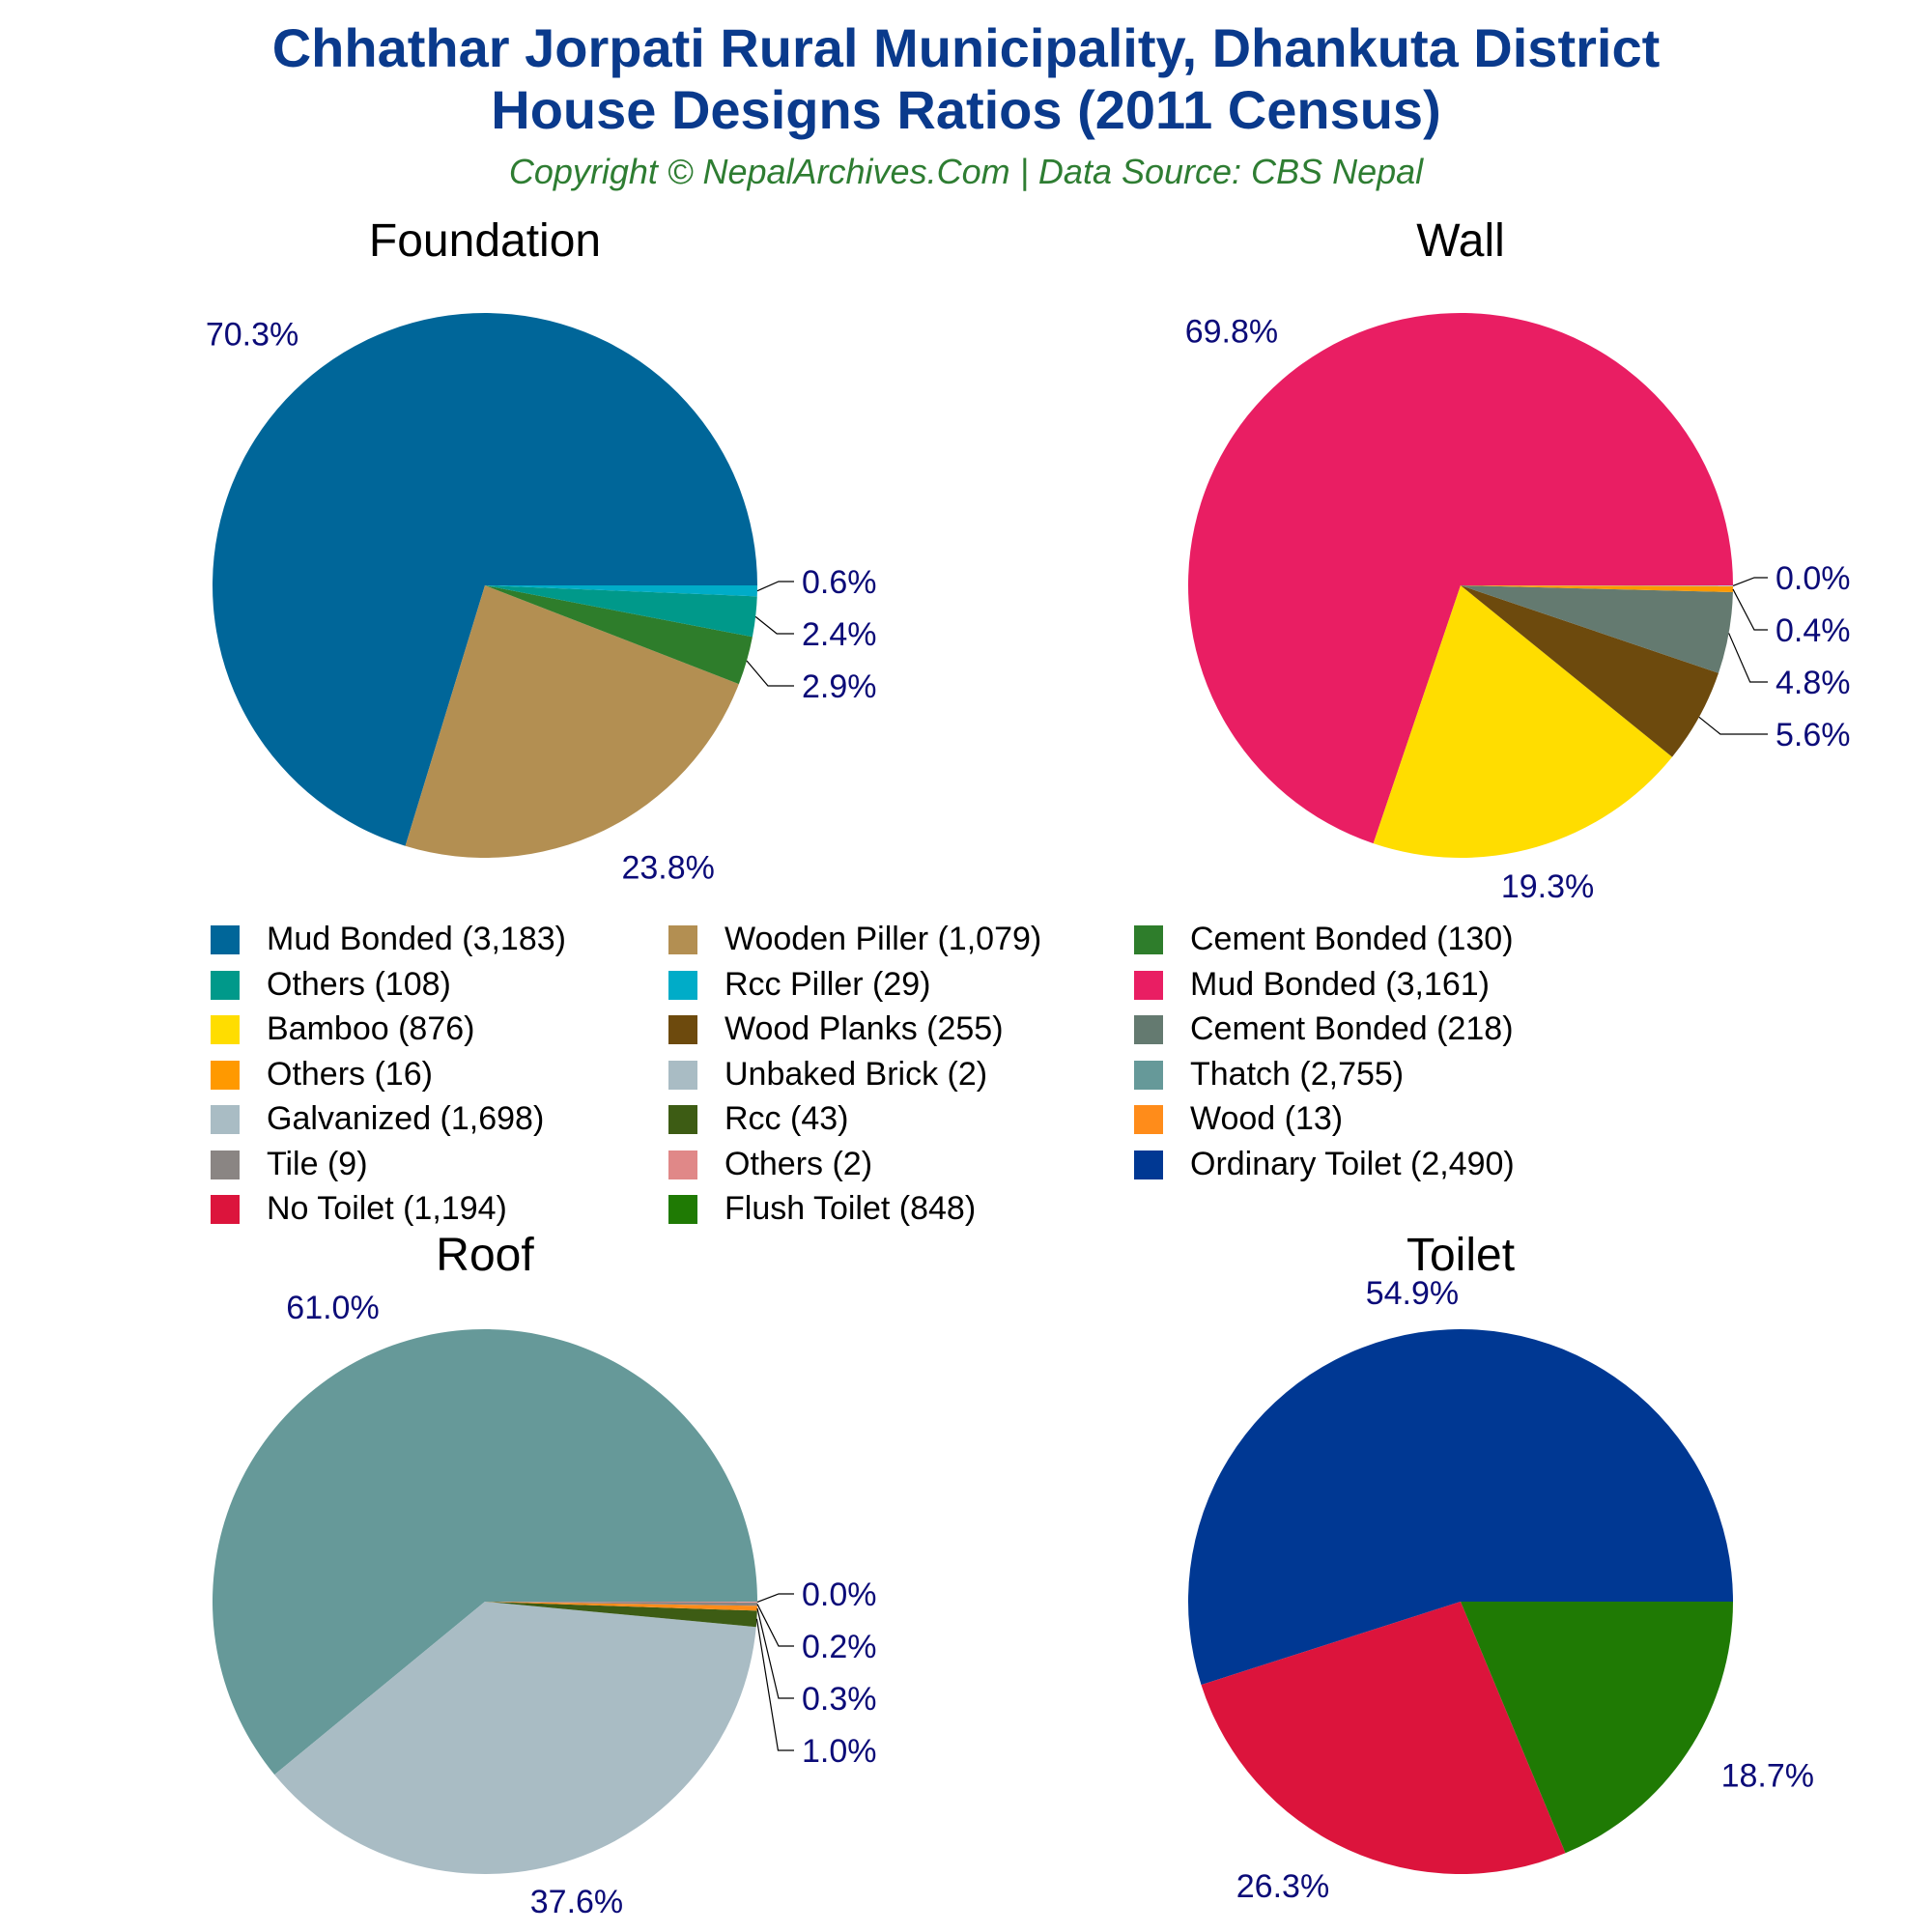  What do you see at coordinates (1547, 886) in the screenshot?
I see `wall-label-bamboo: 19.3%` at bounding box center [1547, 886].